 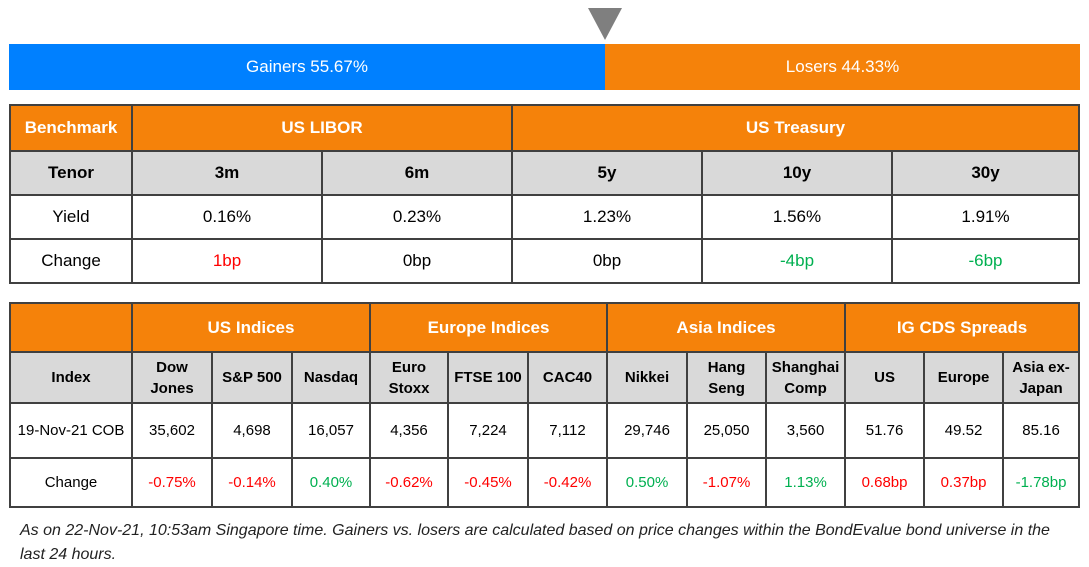 What do you see at coordinates (806, 430) in the screenshot?
I see `index-value: 3,560` at bounding box center [806, 430].